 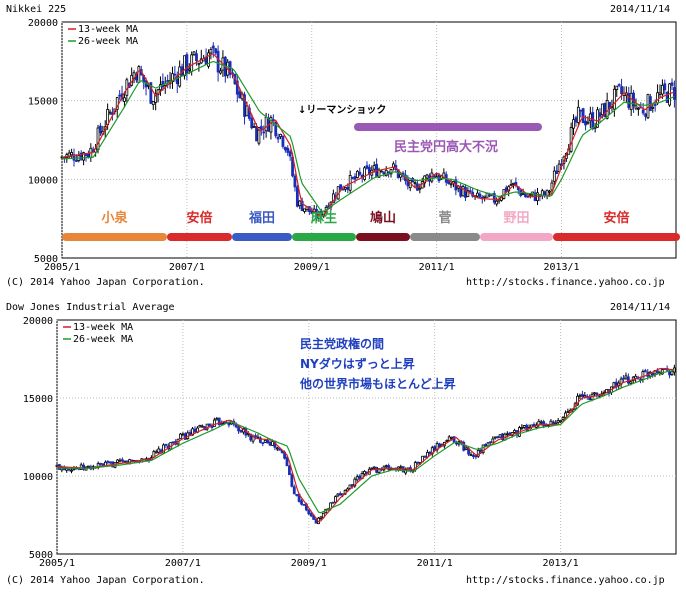 I want to click on dpj-label: 民主党円高大不況, so click(x=446, y=147).